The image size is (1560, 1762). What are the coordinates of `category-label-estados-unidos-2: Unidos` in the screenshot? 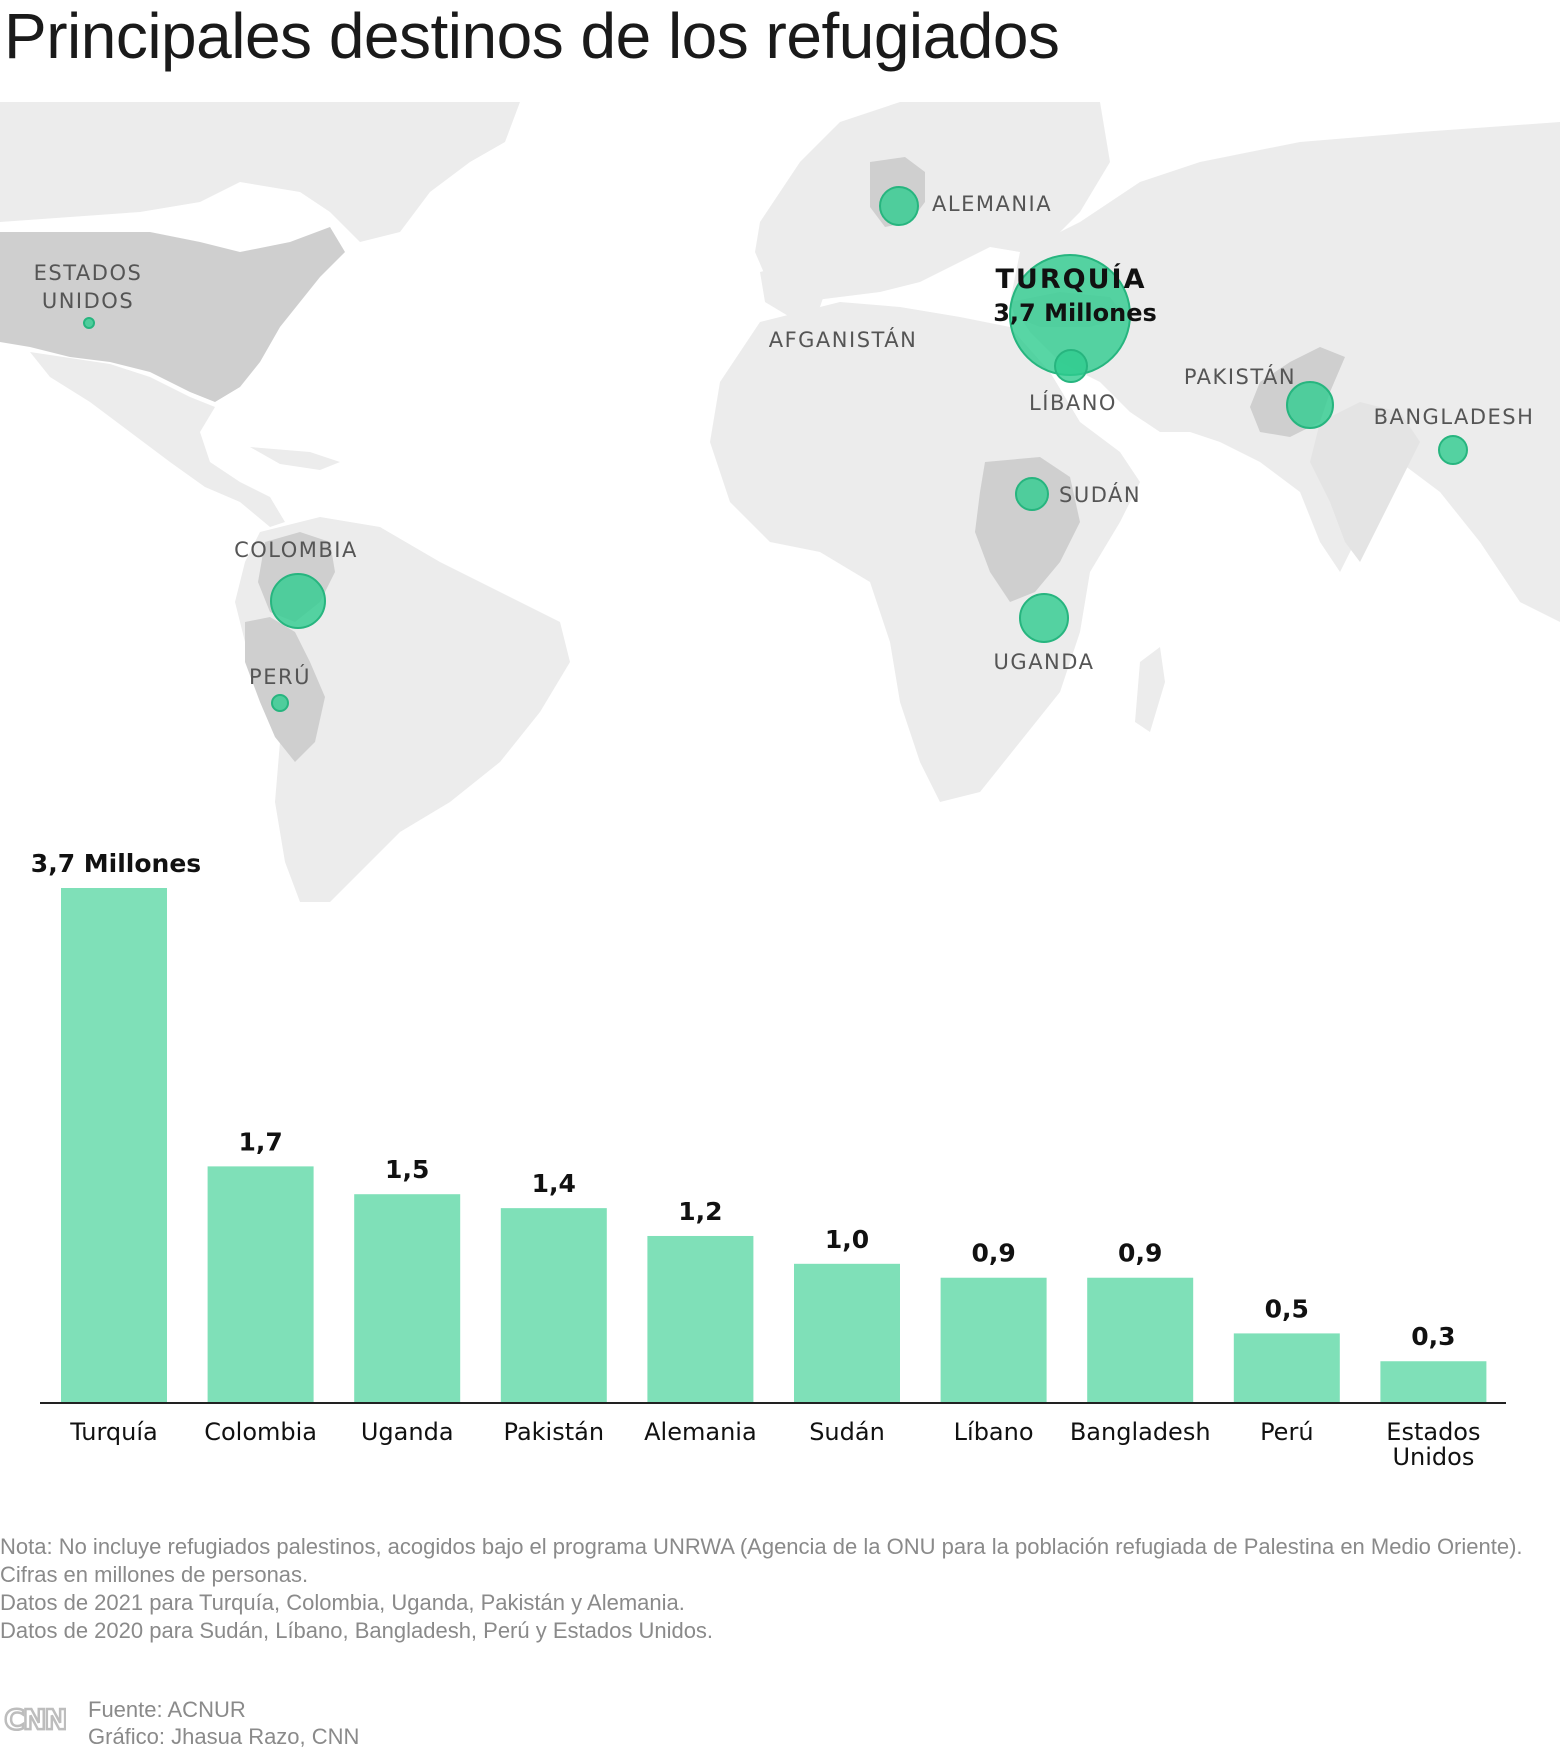 It's located at (1433, 1457).